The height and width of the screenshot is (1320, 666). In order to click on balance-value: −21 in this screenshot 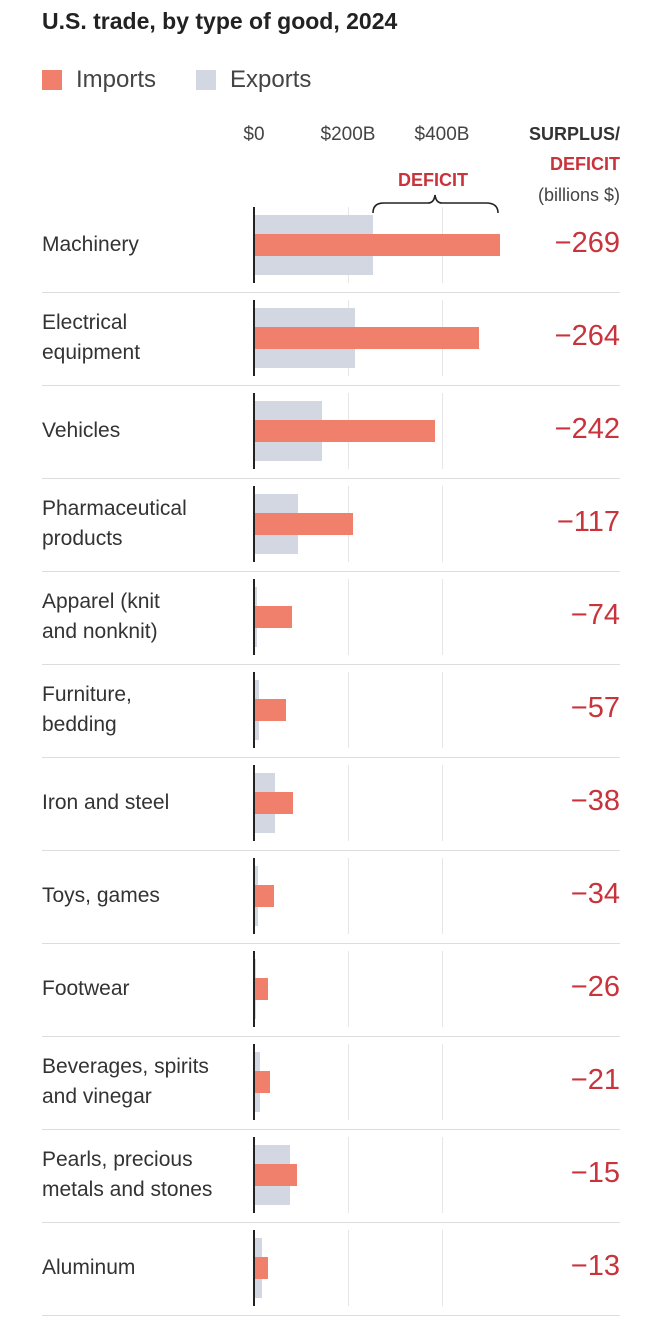, I will do `click(595, 1080)`.